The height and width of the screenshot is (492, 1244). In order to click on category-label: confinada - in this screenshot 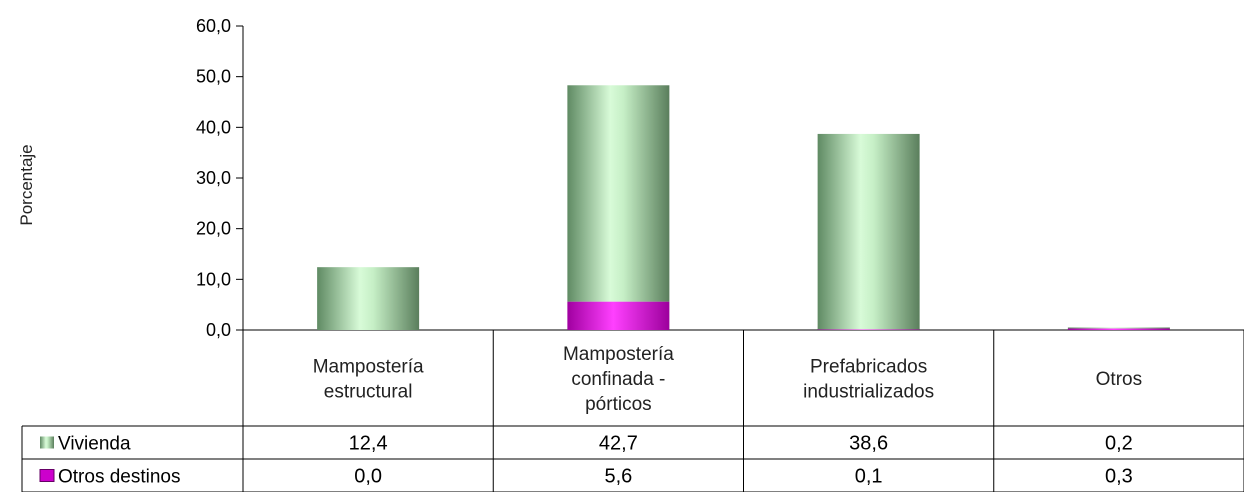, I will do `click(618, 379)`.